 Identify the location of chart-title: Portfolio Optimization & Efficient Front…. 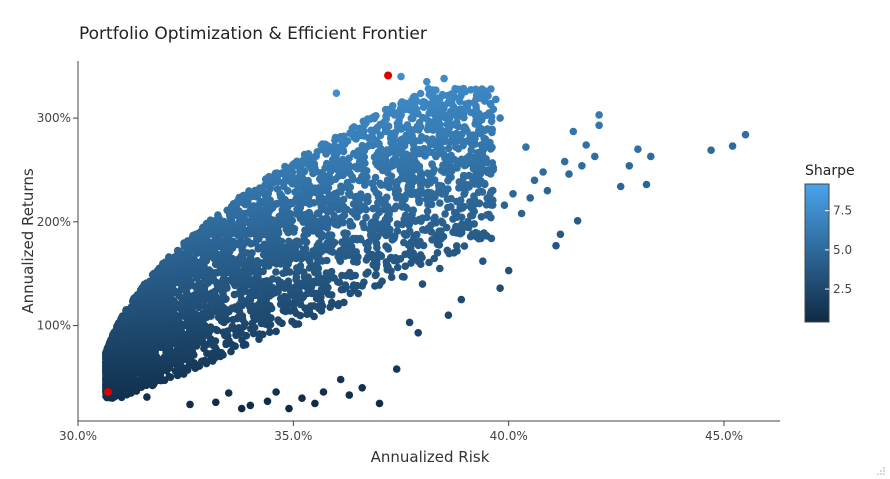
(253, 34).